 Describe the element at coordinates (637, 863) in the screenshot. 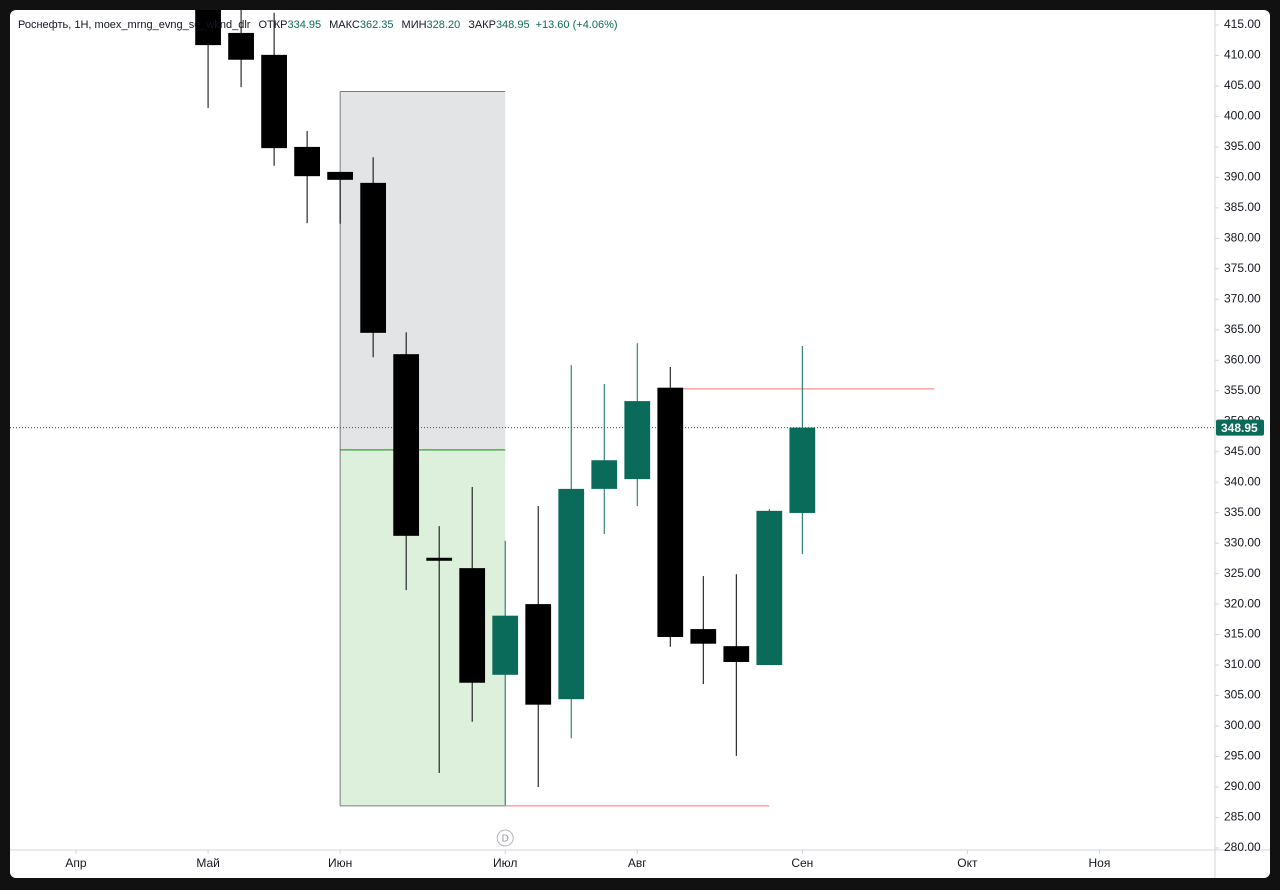

I see `x-tick-label: Авг` at that location.